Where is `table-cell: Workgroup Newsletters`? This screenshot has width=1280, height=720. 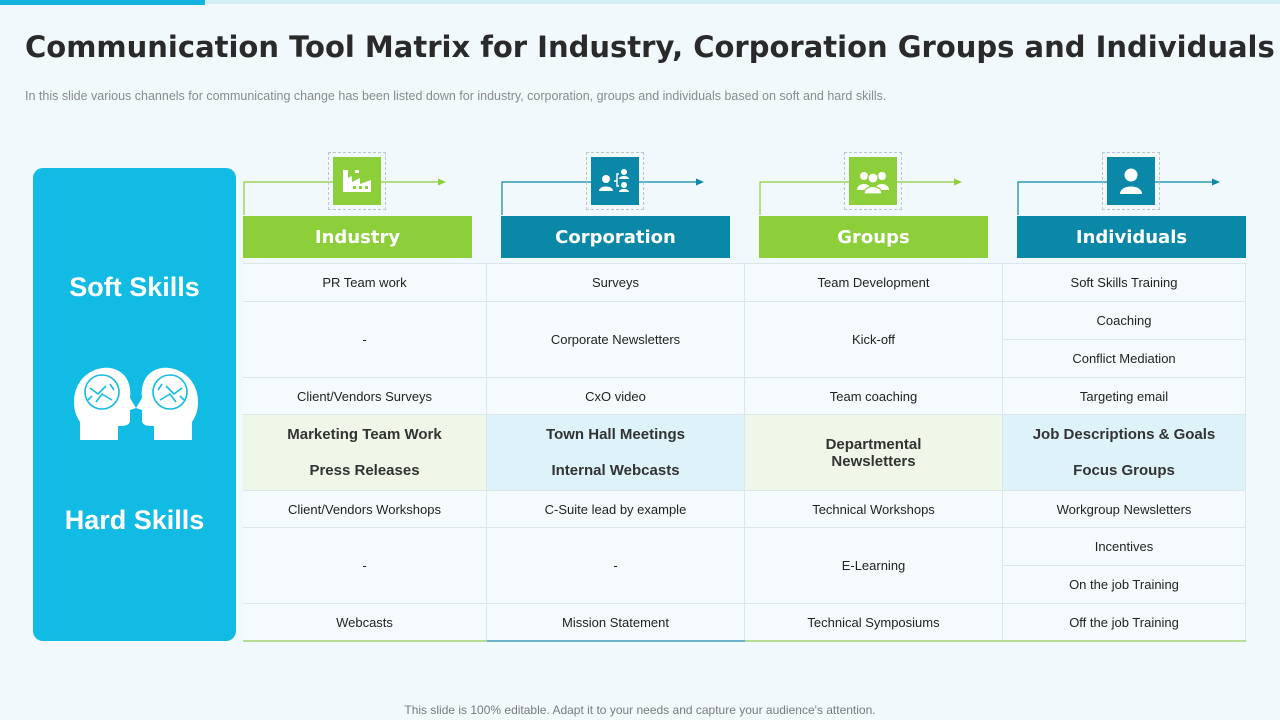 table-cell: Workgroup Newsletters is located at coordinates (1124, 509).